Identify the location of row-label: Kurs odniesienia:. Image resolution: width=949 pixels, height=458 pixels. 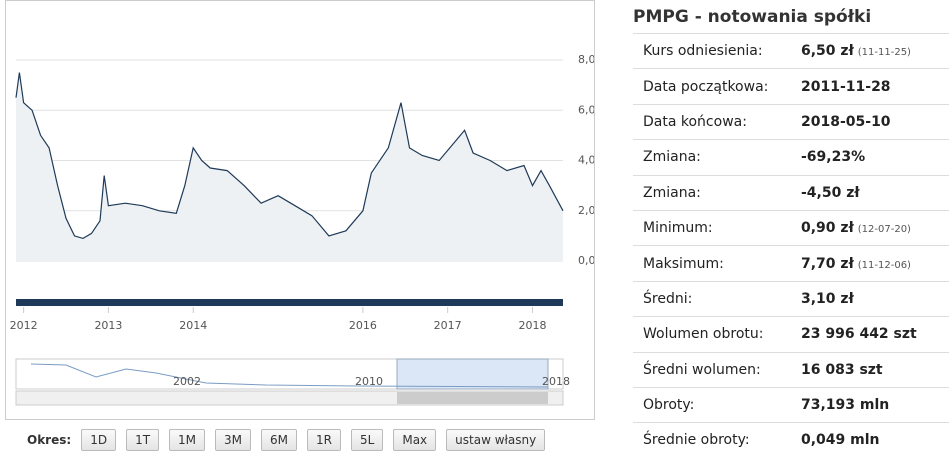
(717, 50).